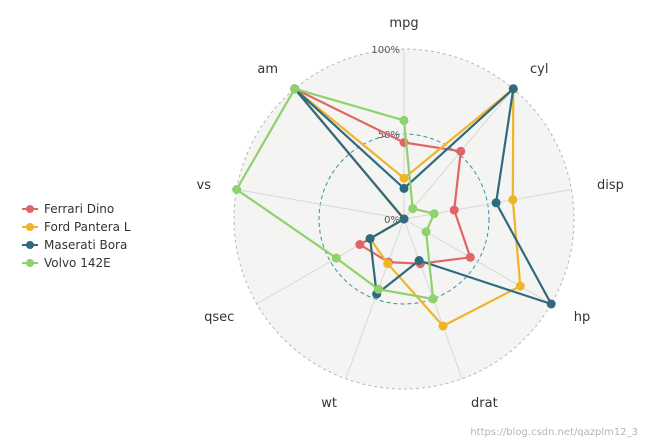  Describe the element at coordinates (336, 258) in the screenshot. I see `data-point-volvo-142e-qsec` at that location.